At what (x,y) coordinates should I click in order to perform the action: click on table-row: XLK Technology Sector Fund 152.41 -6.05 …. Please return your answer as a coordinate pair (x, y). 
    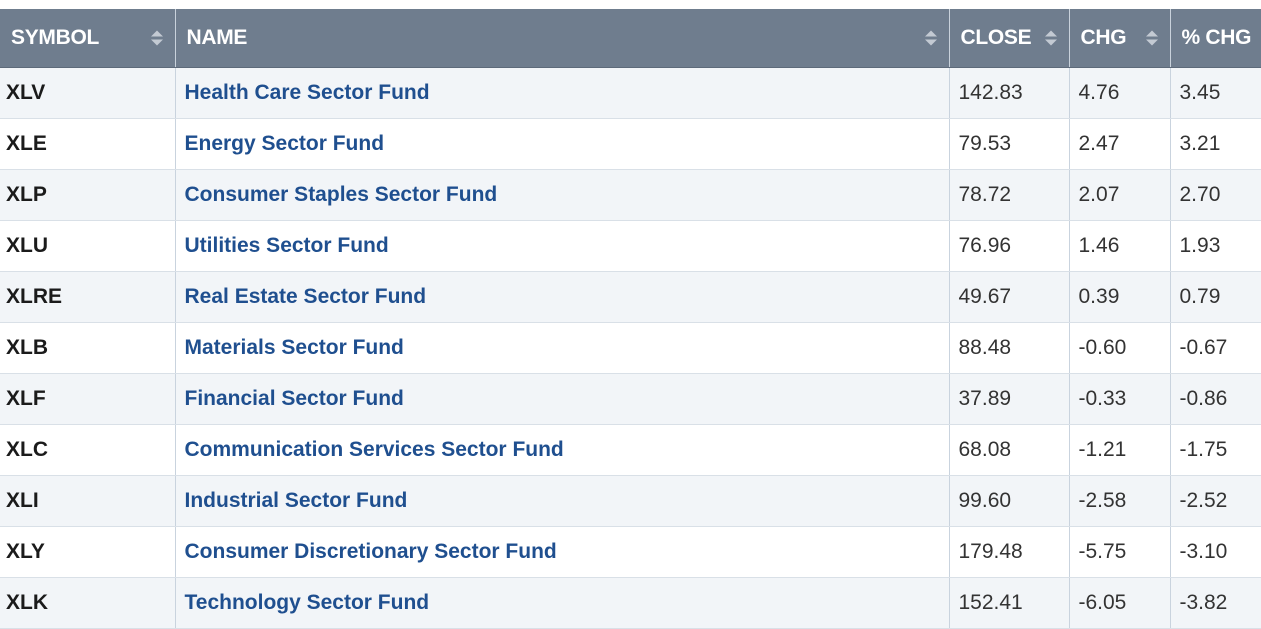
    Looking at the image, I should click on (630, 603).